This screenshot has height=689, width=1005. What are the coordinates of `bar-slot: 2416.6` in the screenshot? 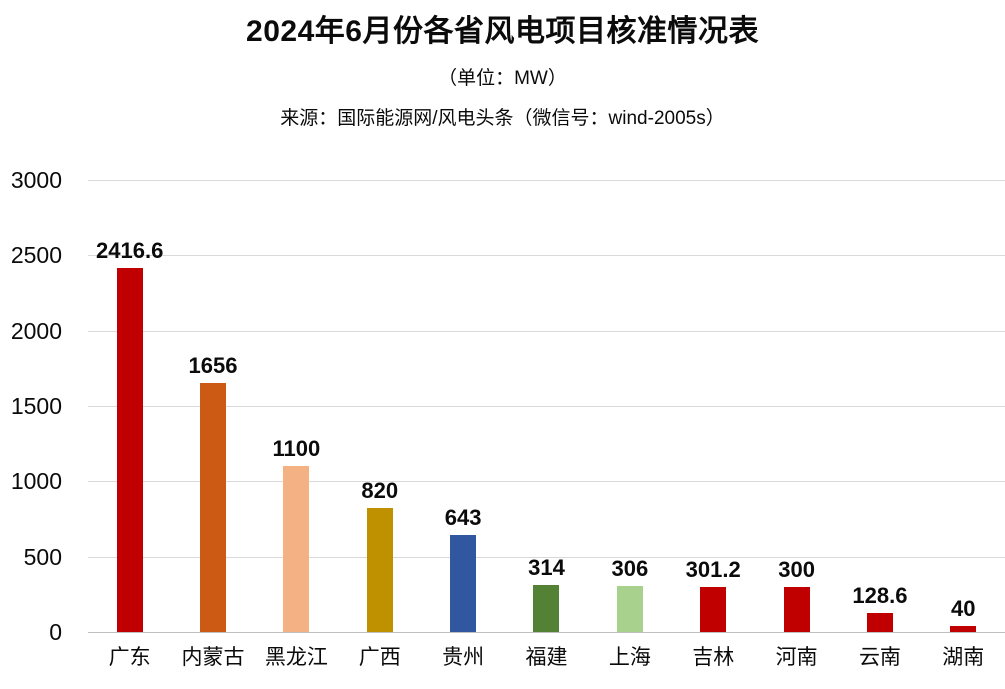 It's located at (129, 406).